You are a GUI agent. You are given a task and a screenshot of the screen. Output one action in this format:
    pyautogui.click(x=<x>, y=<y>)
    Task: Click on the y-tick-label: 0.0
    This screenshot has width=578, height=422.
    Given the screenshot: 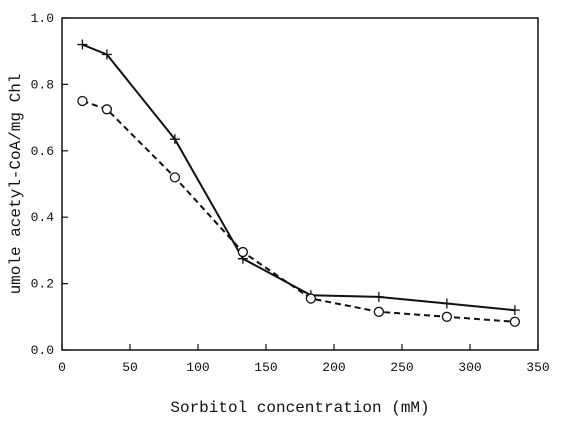 What is the action you would take?
    pyautogui.click(x=42, y=350)
    